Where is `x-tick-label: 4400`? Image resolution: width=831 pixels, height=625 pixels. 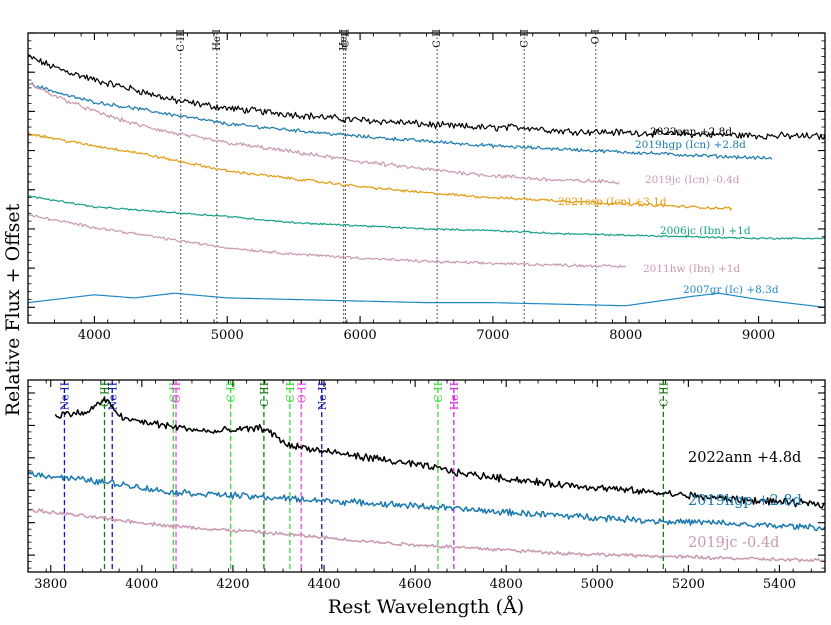
x-tick-label: 4400 is located at coordinates (323, 584).